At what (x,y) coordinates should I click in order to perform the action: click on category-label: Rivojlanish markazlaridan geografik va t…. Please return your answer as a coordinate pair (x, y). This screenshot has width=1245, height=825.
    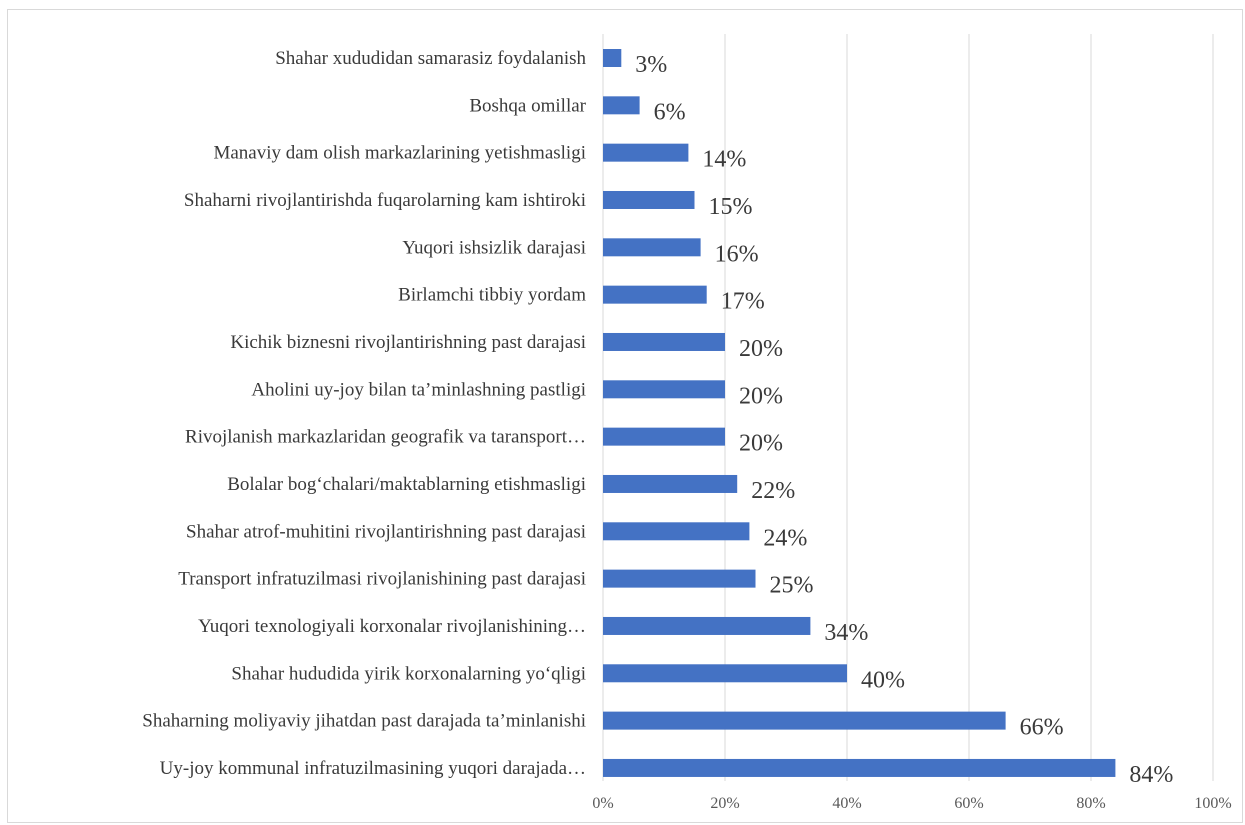
    Looking at the image, I should click on (385, 437).